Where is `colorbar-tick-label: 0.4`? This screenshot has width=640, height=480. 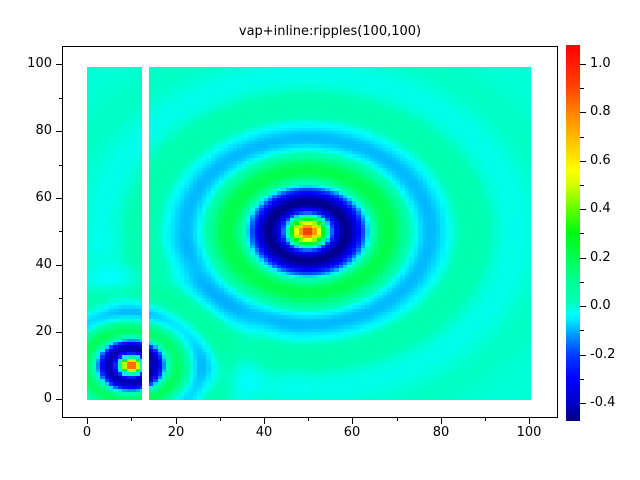 colorbar-tick-label: 0.4 is located at coordinates (600, 208).